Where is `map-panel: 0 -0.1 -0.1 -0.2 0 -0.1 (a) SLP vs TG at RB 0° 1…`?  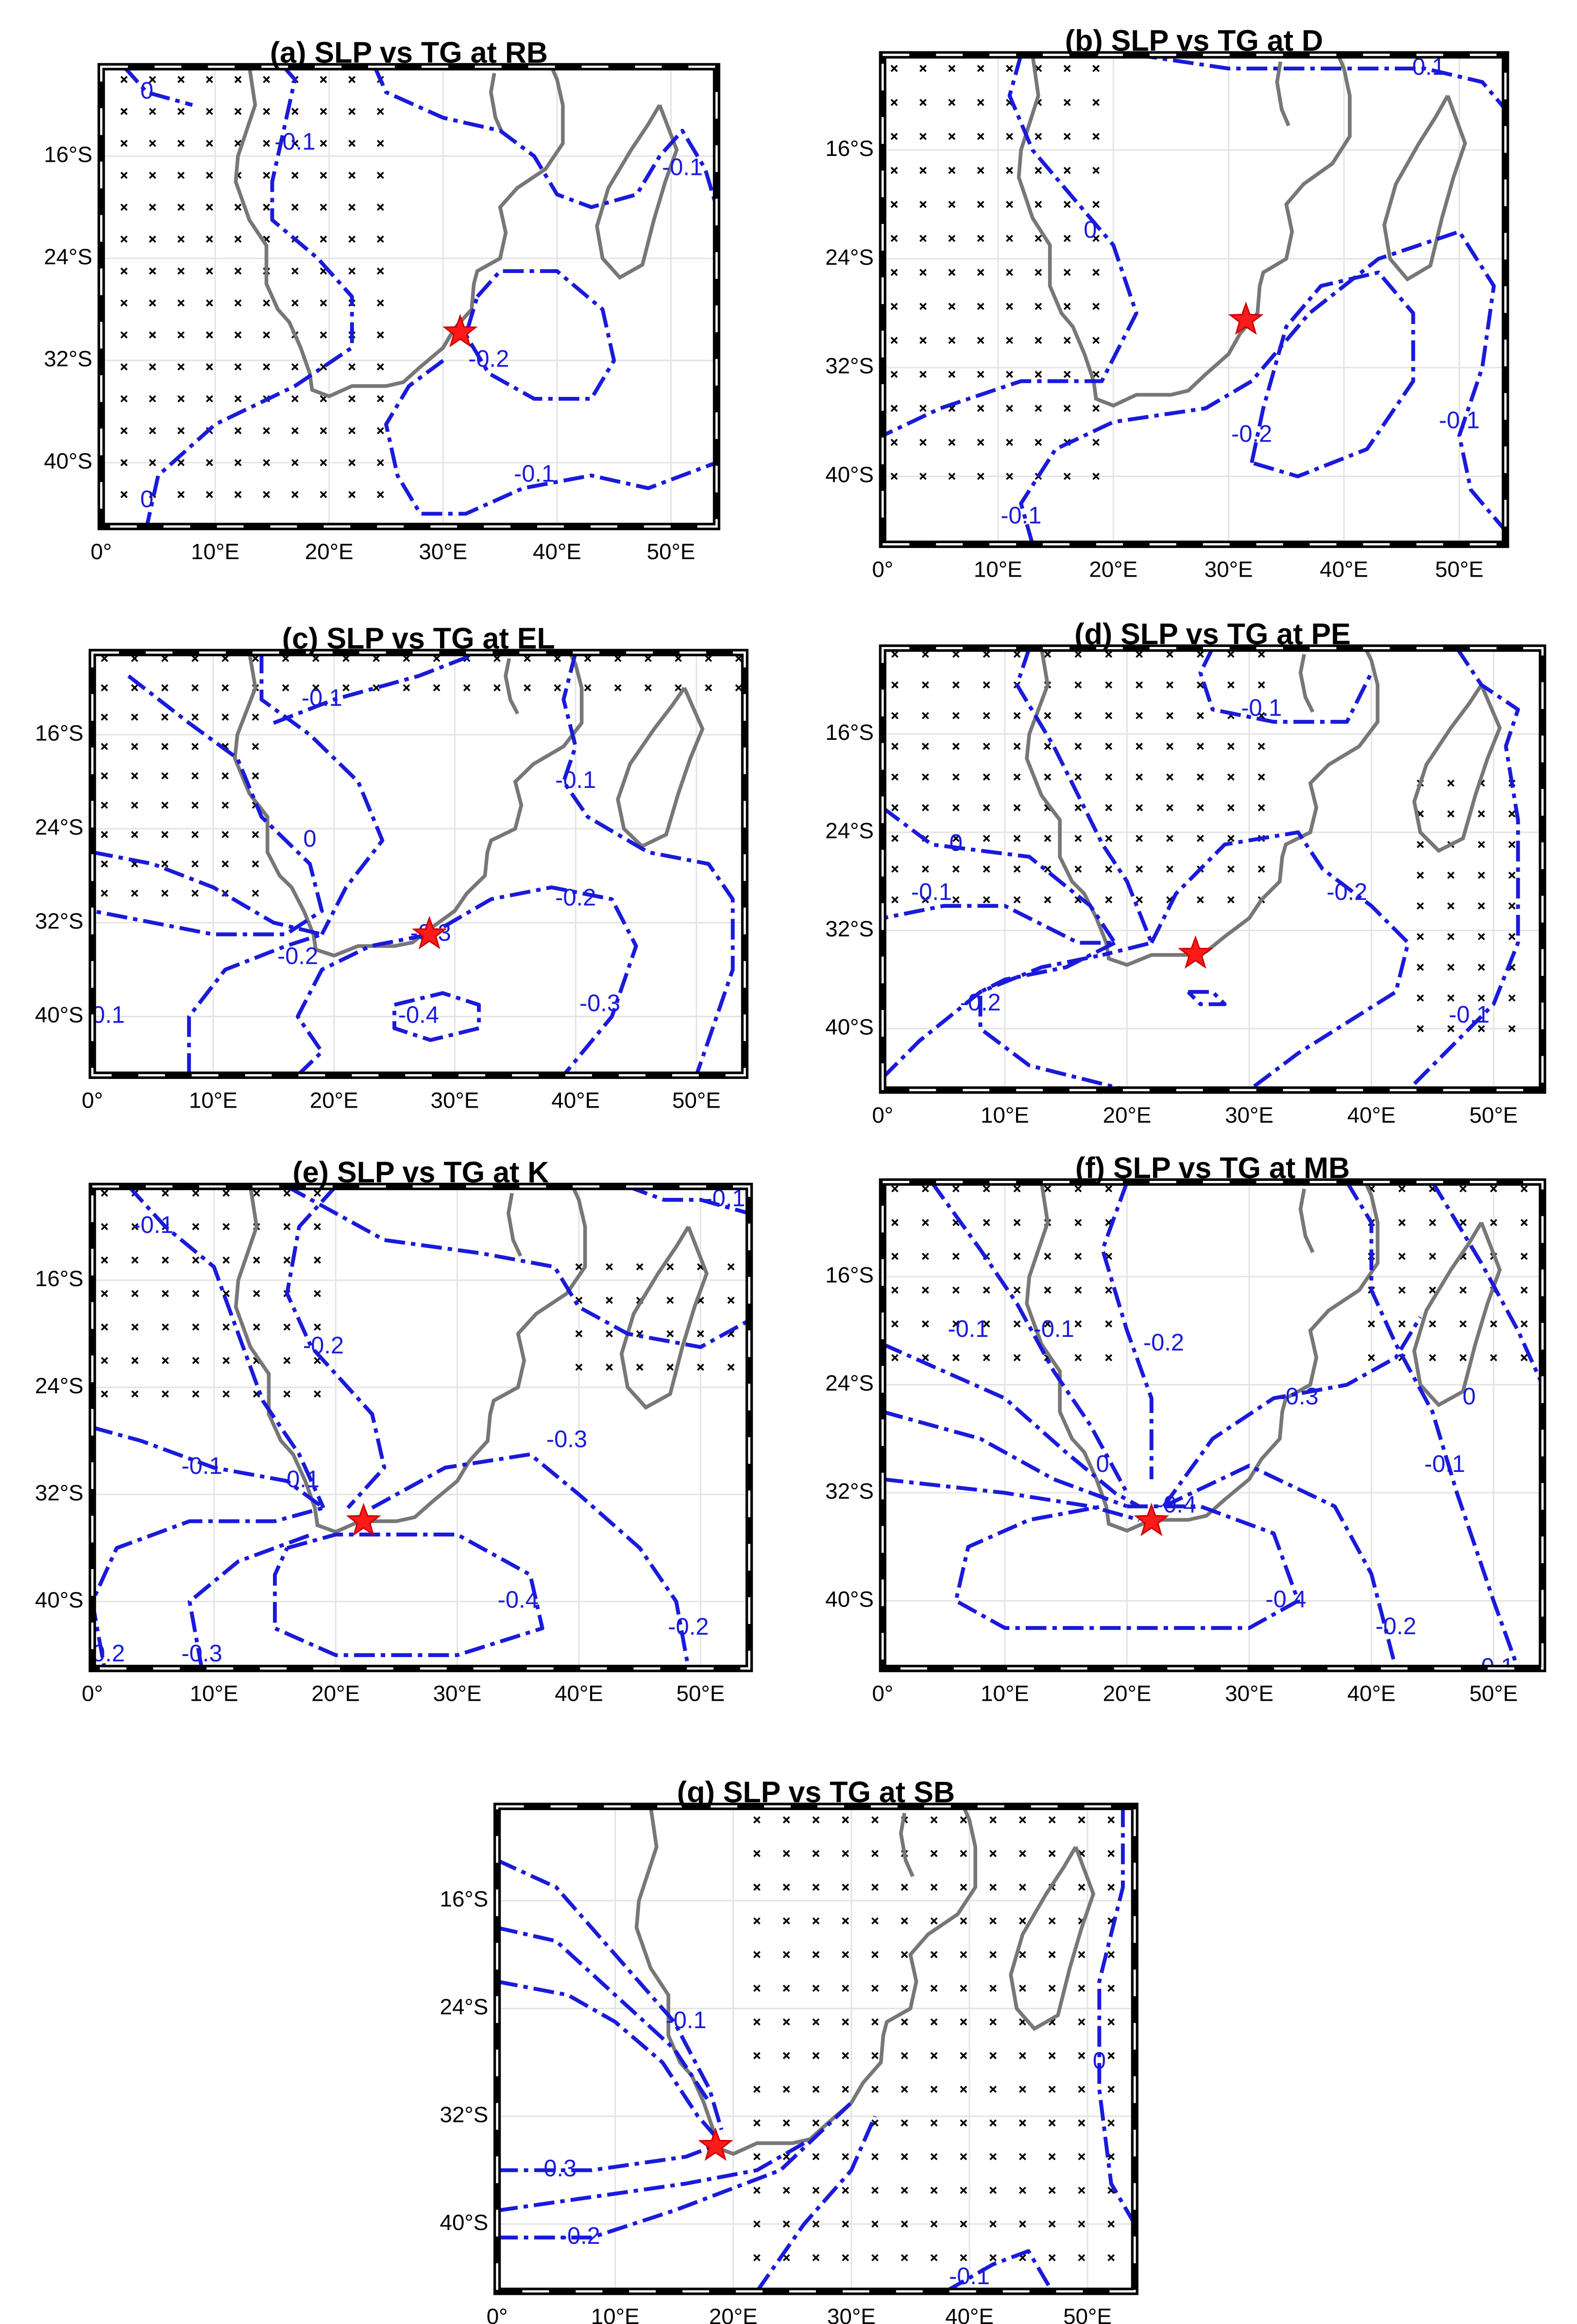
map-panel: 0 -0.1 -0.1 -0.2 0 -0.1 (a) SLP vs TG at RB 0° 1… is located at coordinates (382, 300).